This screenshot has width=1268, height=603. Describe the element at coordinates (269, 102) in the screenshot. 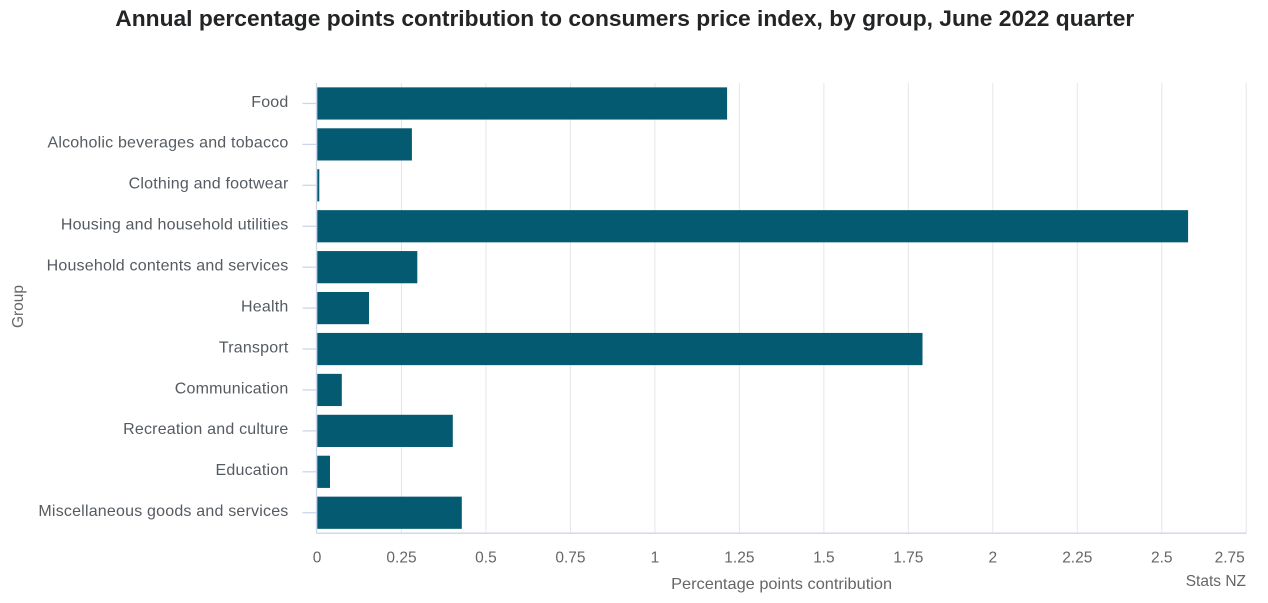

I see `svg-text: Food` at that location.